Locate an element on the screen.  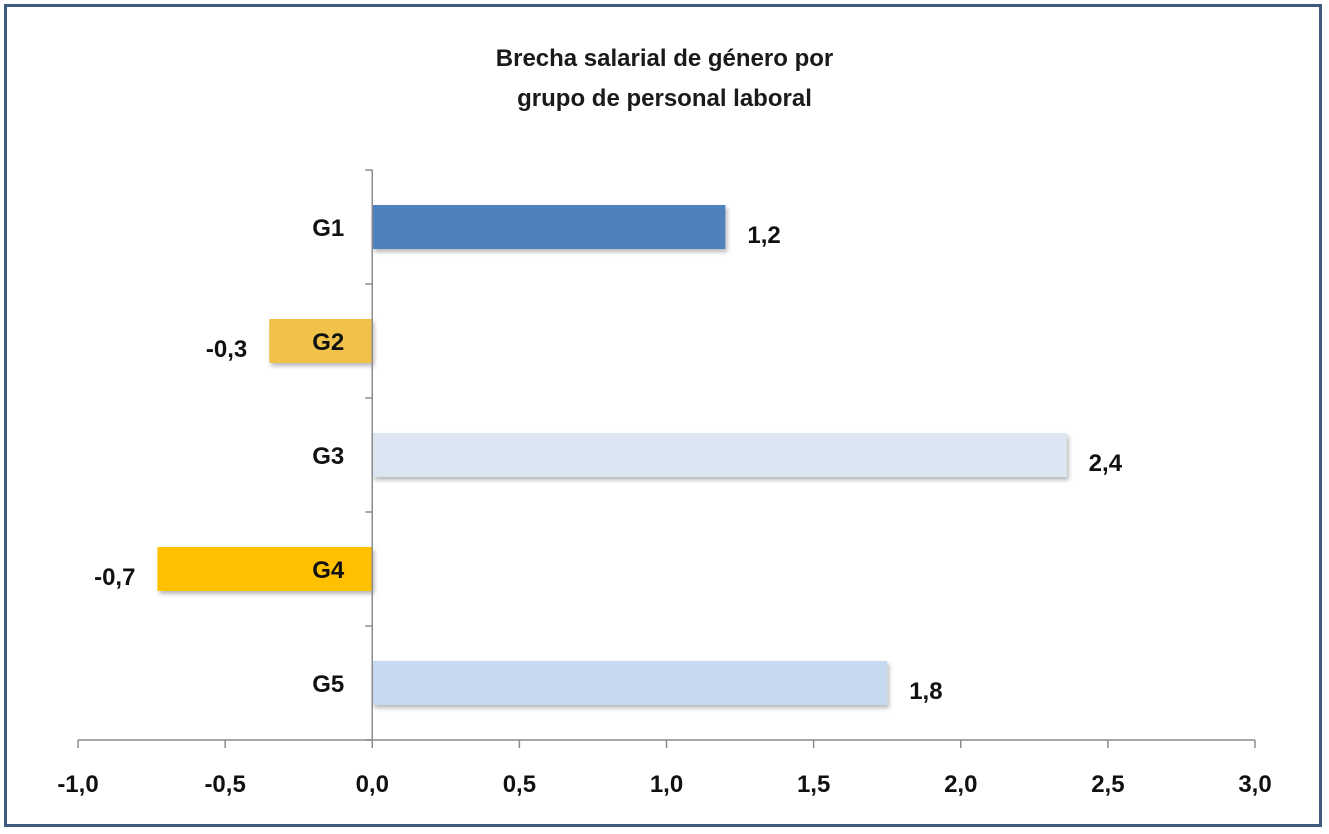
x-tick-label: -0,5 is located at coordinates (224, 784).